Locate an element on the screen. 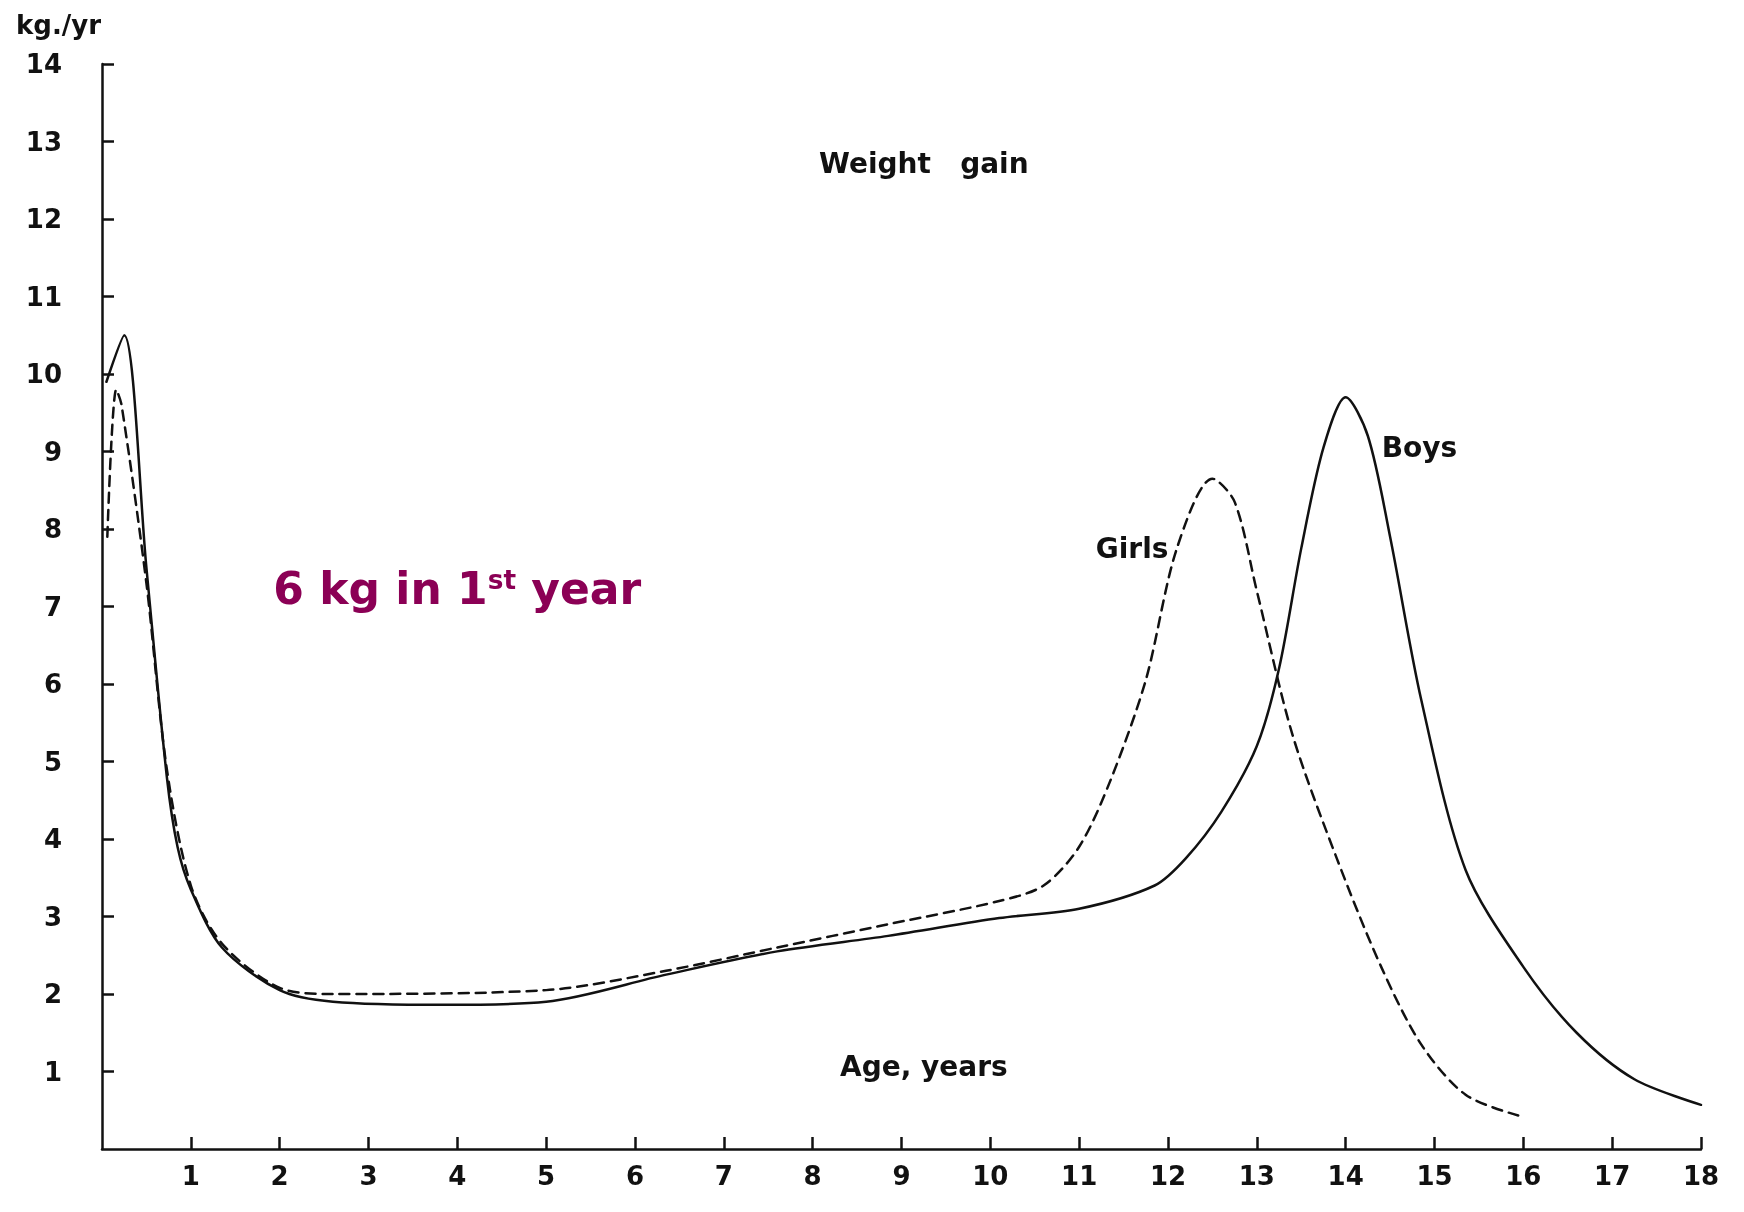 The width and height of the screenshot is (1744, 1212). y-tick-label: 8 is located at coordinates (52, 529).